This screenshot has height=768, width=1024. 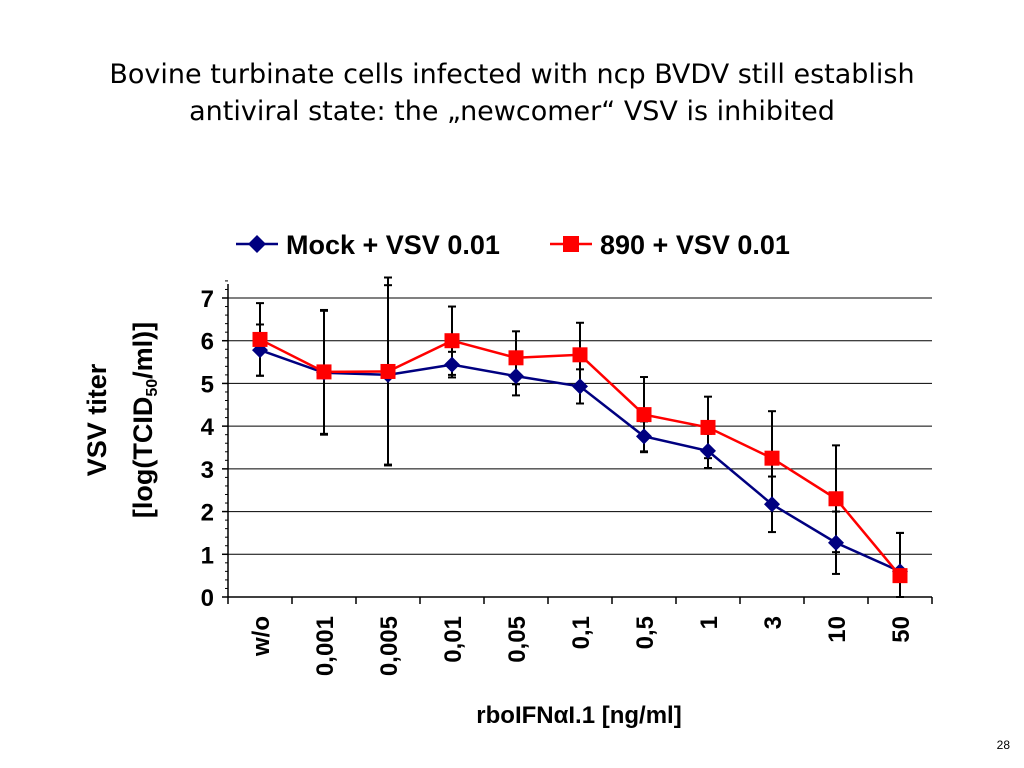 I want to click on y-tick-label: 6, so click(x=207, y=342).